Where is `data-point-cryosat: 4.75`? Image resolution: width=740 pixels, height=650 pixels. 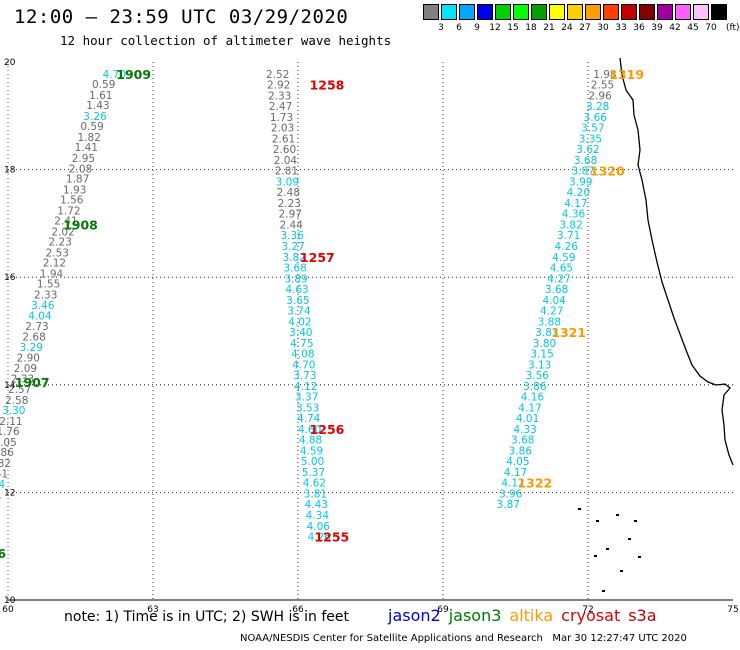 data-point-cryosat: 4.75 is located at coordinates (301, 344).